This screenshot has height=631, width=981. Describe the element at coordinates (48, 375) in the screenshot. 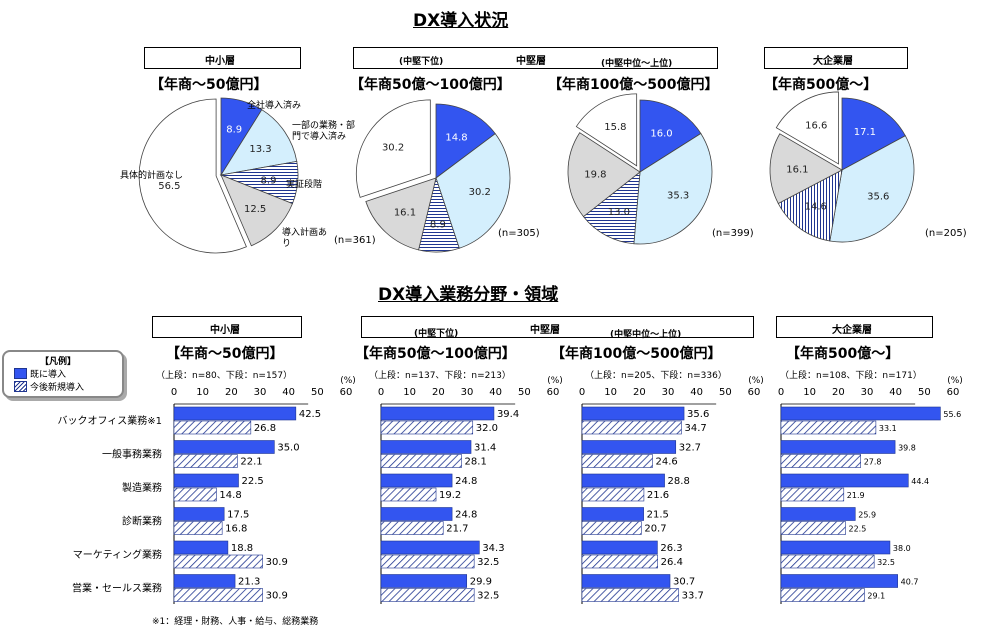

I see `legend-item-1: 既に導入` at that location.